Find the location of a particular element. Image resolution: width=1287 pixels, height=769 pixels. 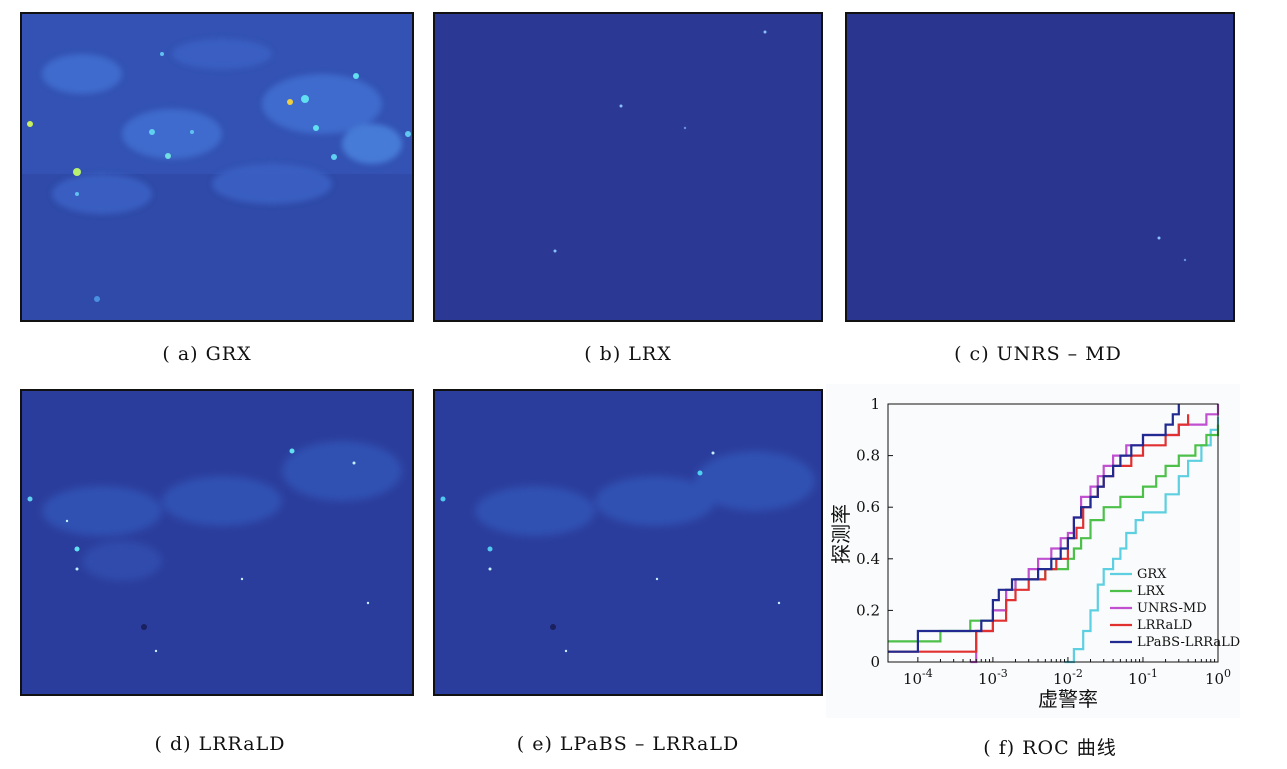

panel-c-unrs-md-map is located at coordinates (1040, 167).